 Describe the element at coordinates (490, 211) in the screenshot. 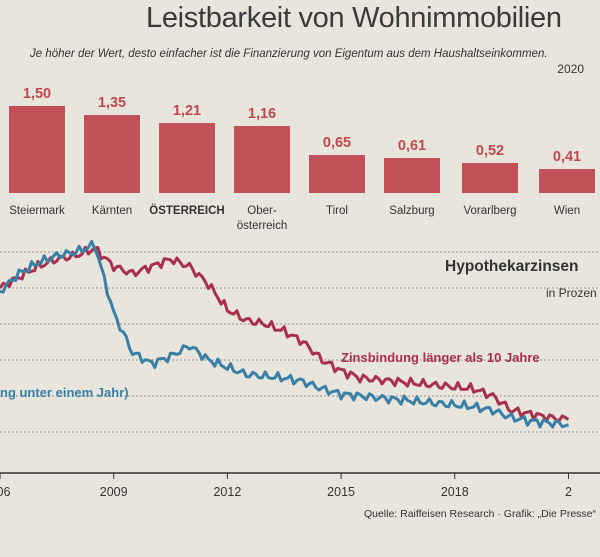

I see `bar-category-label: Vorarlberg` at that location.